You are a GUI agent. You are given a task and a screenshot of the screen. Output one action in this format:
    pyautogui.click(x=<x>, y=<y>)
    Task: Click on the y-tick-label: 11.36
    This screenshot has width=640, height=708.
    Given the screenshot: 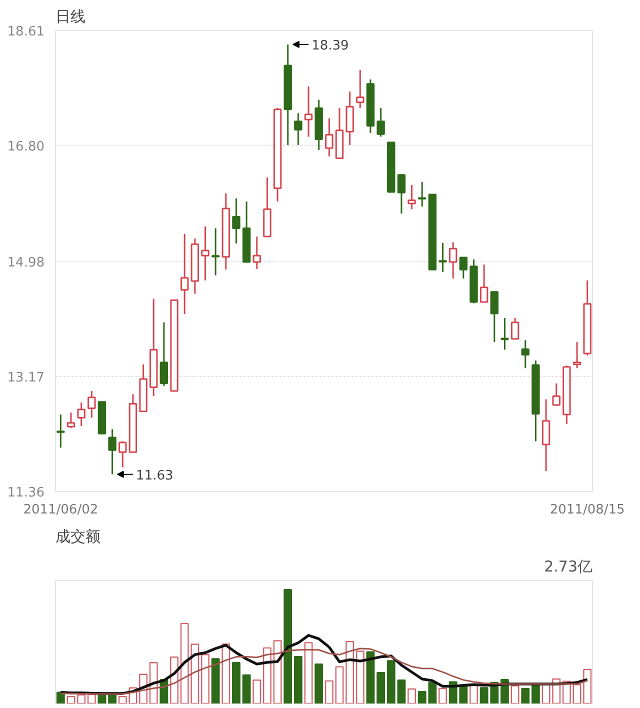 What is the action you would take?
    pyautogui.click(x=25, y=493)
    